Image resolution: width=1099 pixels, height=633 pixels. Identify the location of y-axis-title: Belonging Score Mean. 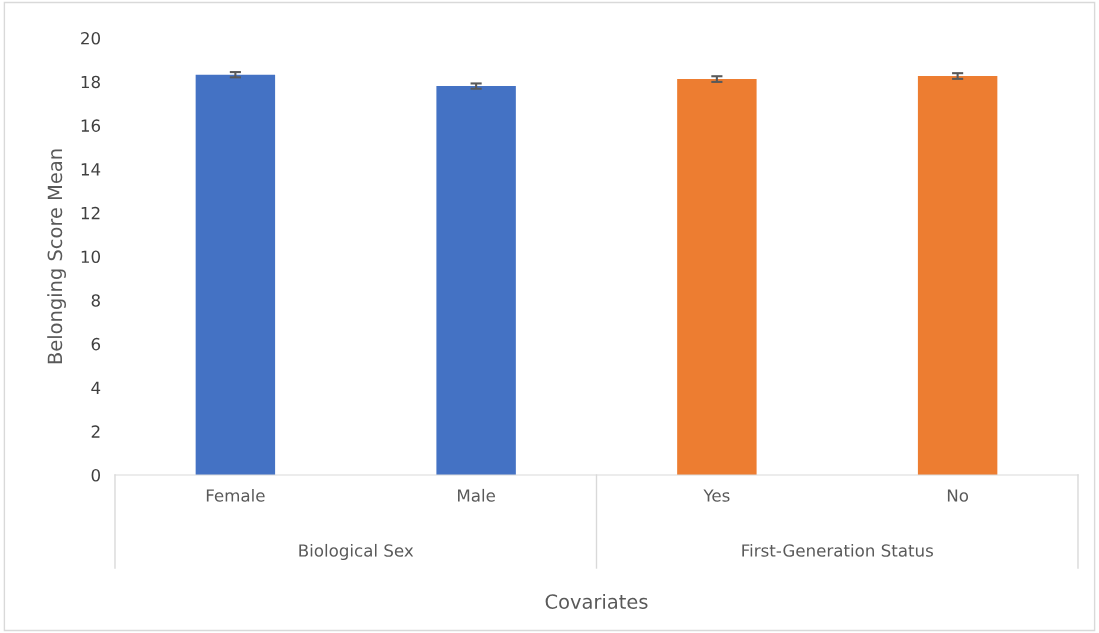
(57, 256).